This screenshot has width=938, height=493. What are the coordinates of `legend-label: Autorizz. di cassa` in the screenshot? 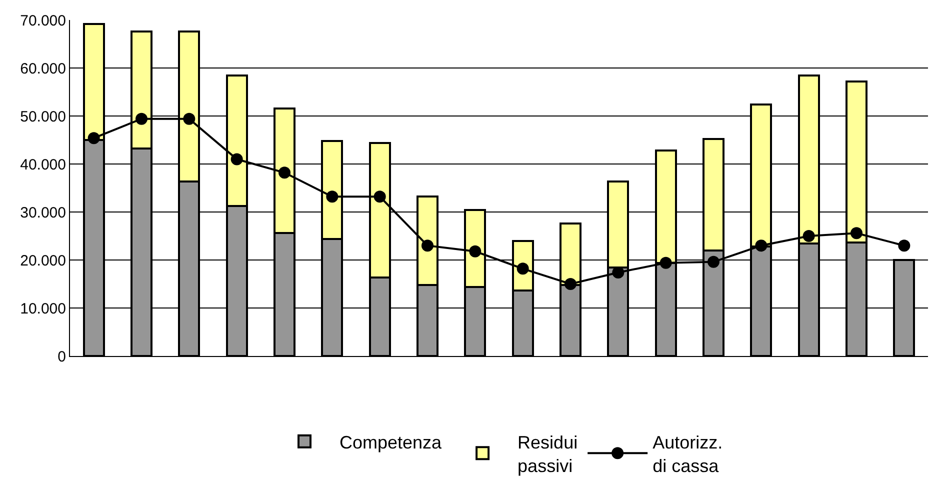 It's located at (687, 454).